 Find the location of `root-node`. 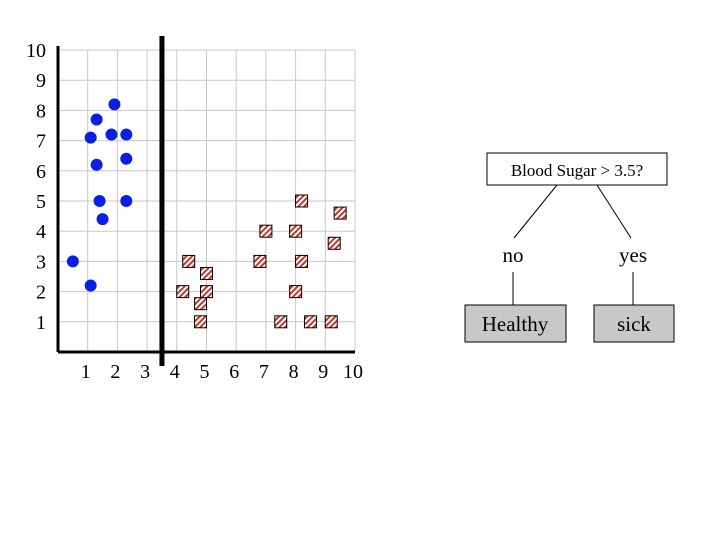

root-node is located at coordinates (577, 169).